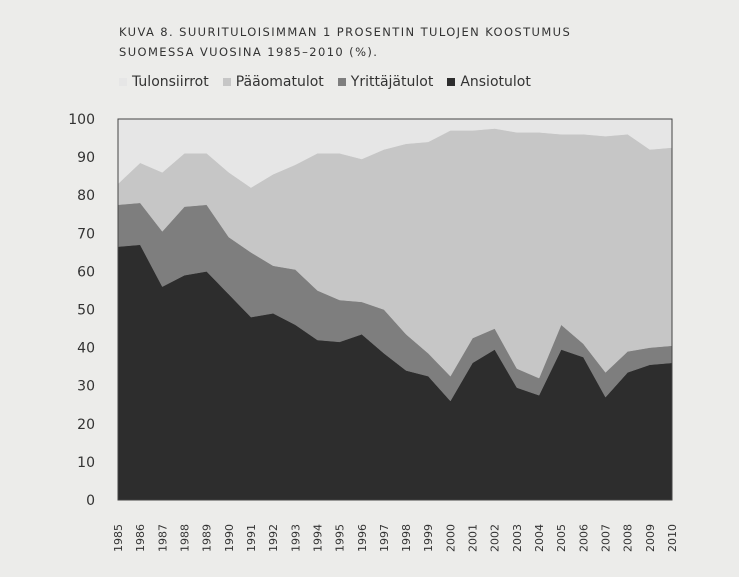  I want to click on x-tick-label-1998: 1998, so click(406, 538).